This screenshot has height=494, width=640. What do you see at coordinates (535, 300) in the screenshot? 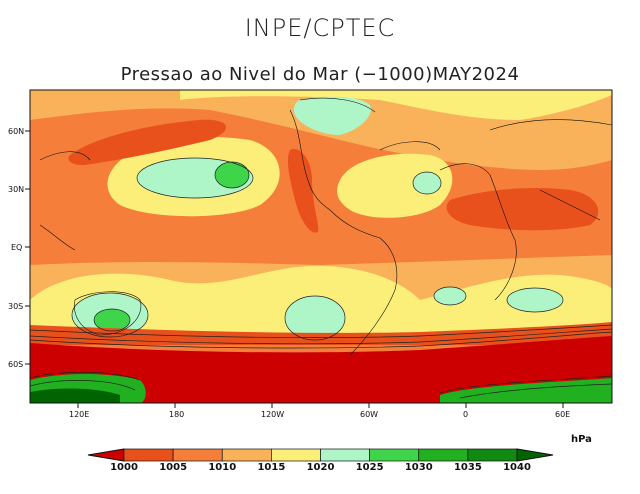
I see `field-high-indian` at bounding box center [535, 300].